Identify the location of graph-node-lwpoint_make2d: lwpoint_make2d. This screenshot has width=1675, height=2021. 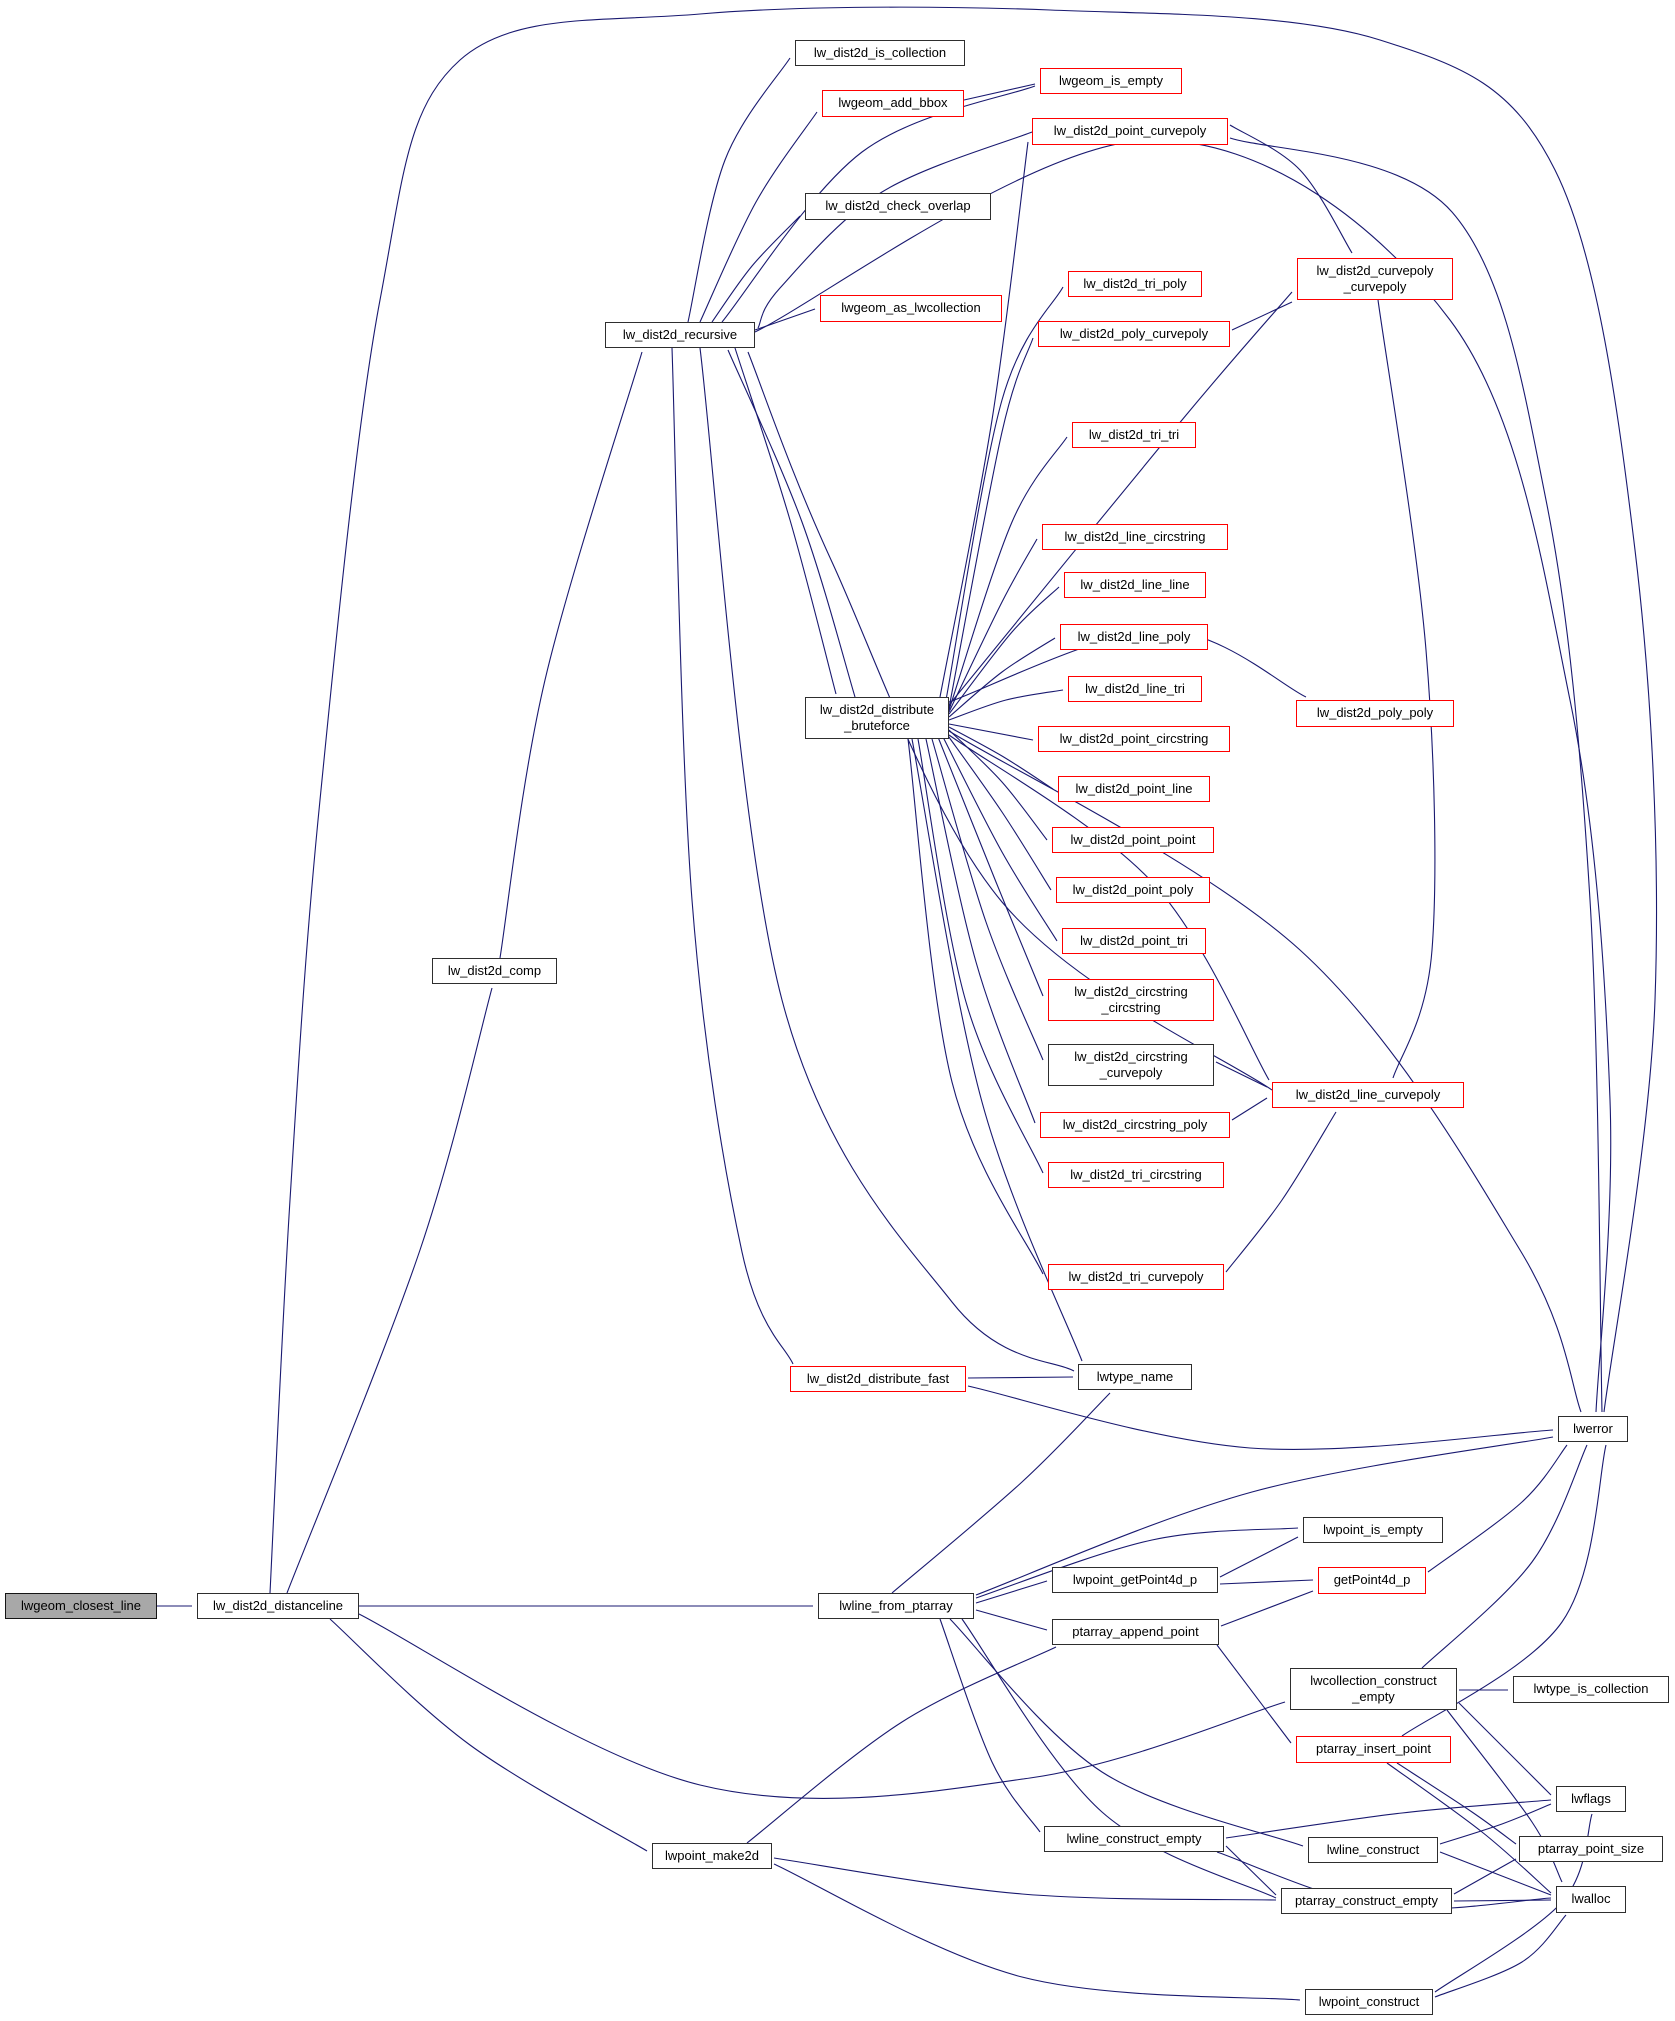
(712, 1856).